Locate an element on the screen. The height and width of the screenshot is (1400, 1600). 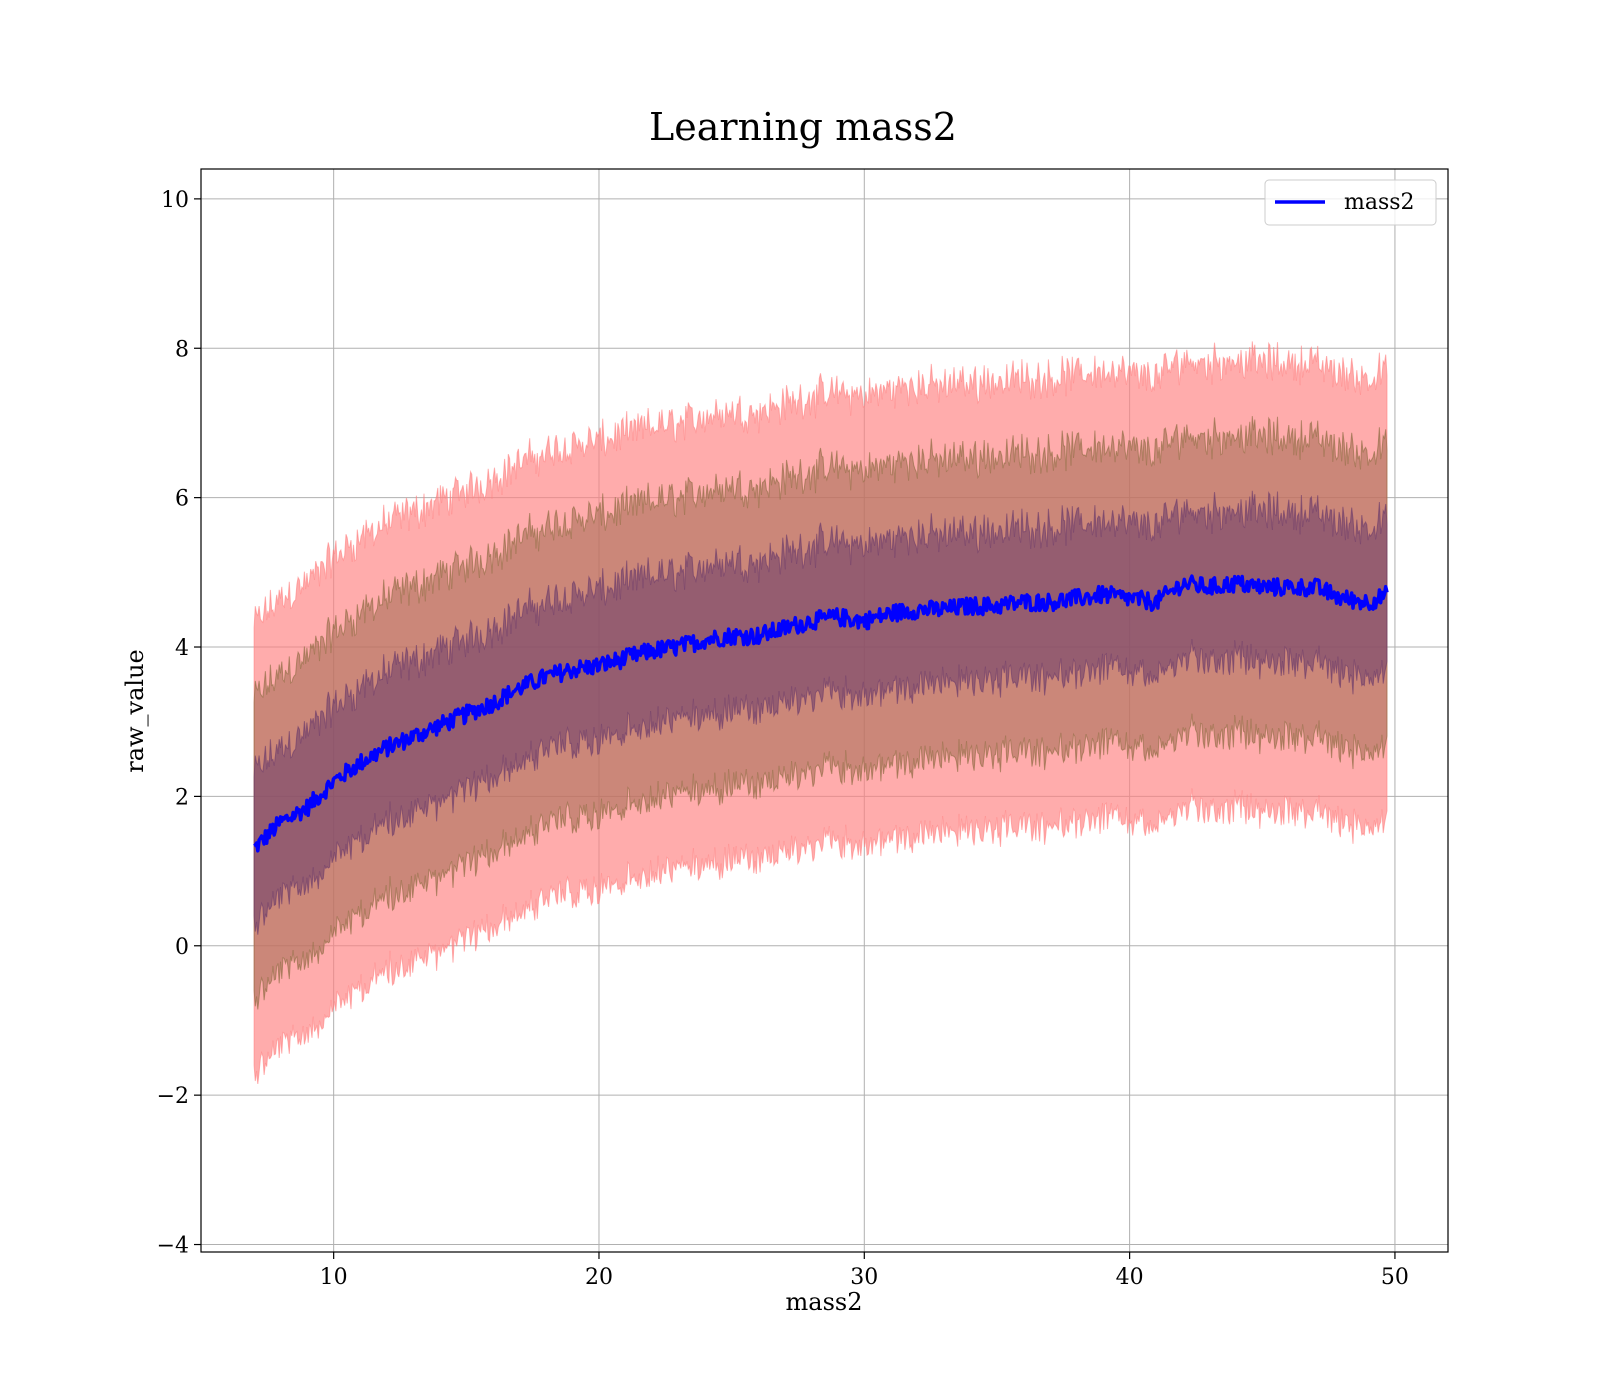
y-axis-ticks: −4 −2 0 2 4 6 8 10 is located at coordinates (179, 723).